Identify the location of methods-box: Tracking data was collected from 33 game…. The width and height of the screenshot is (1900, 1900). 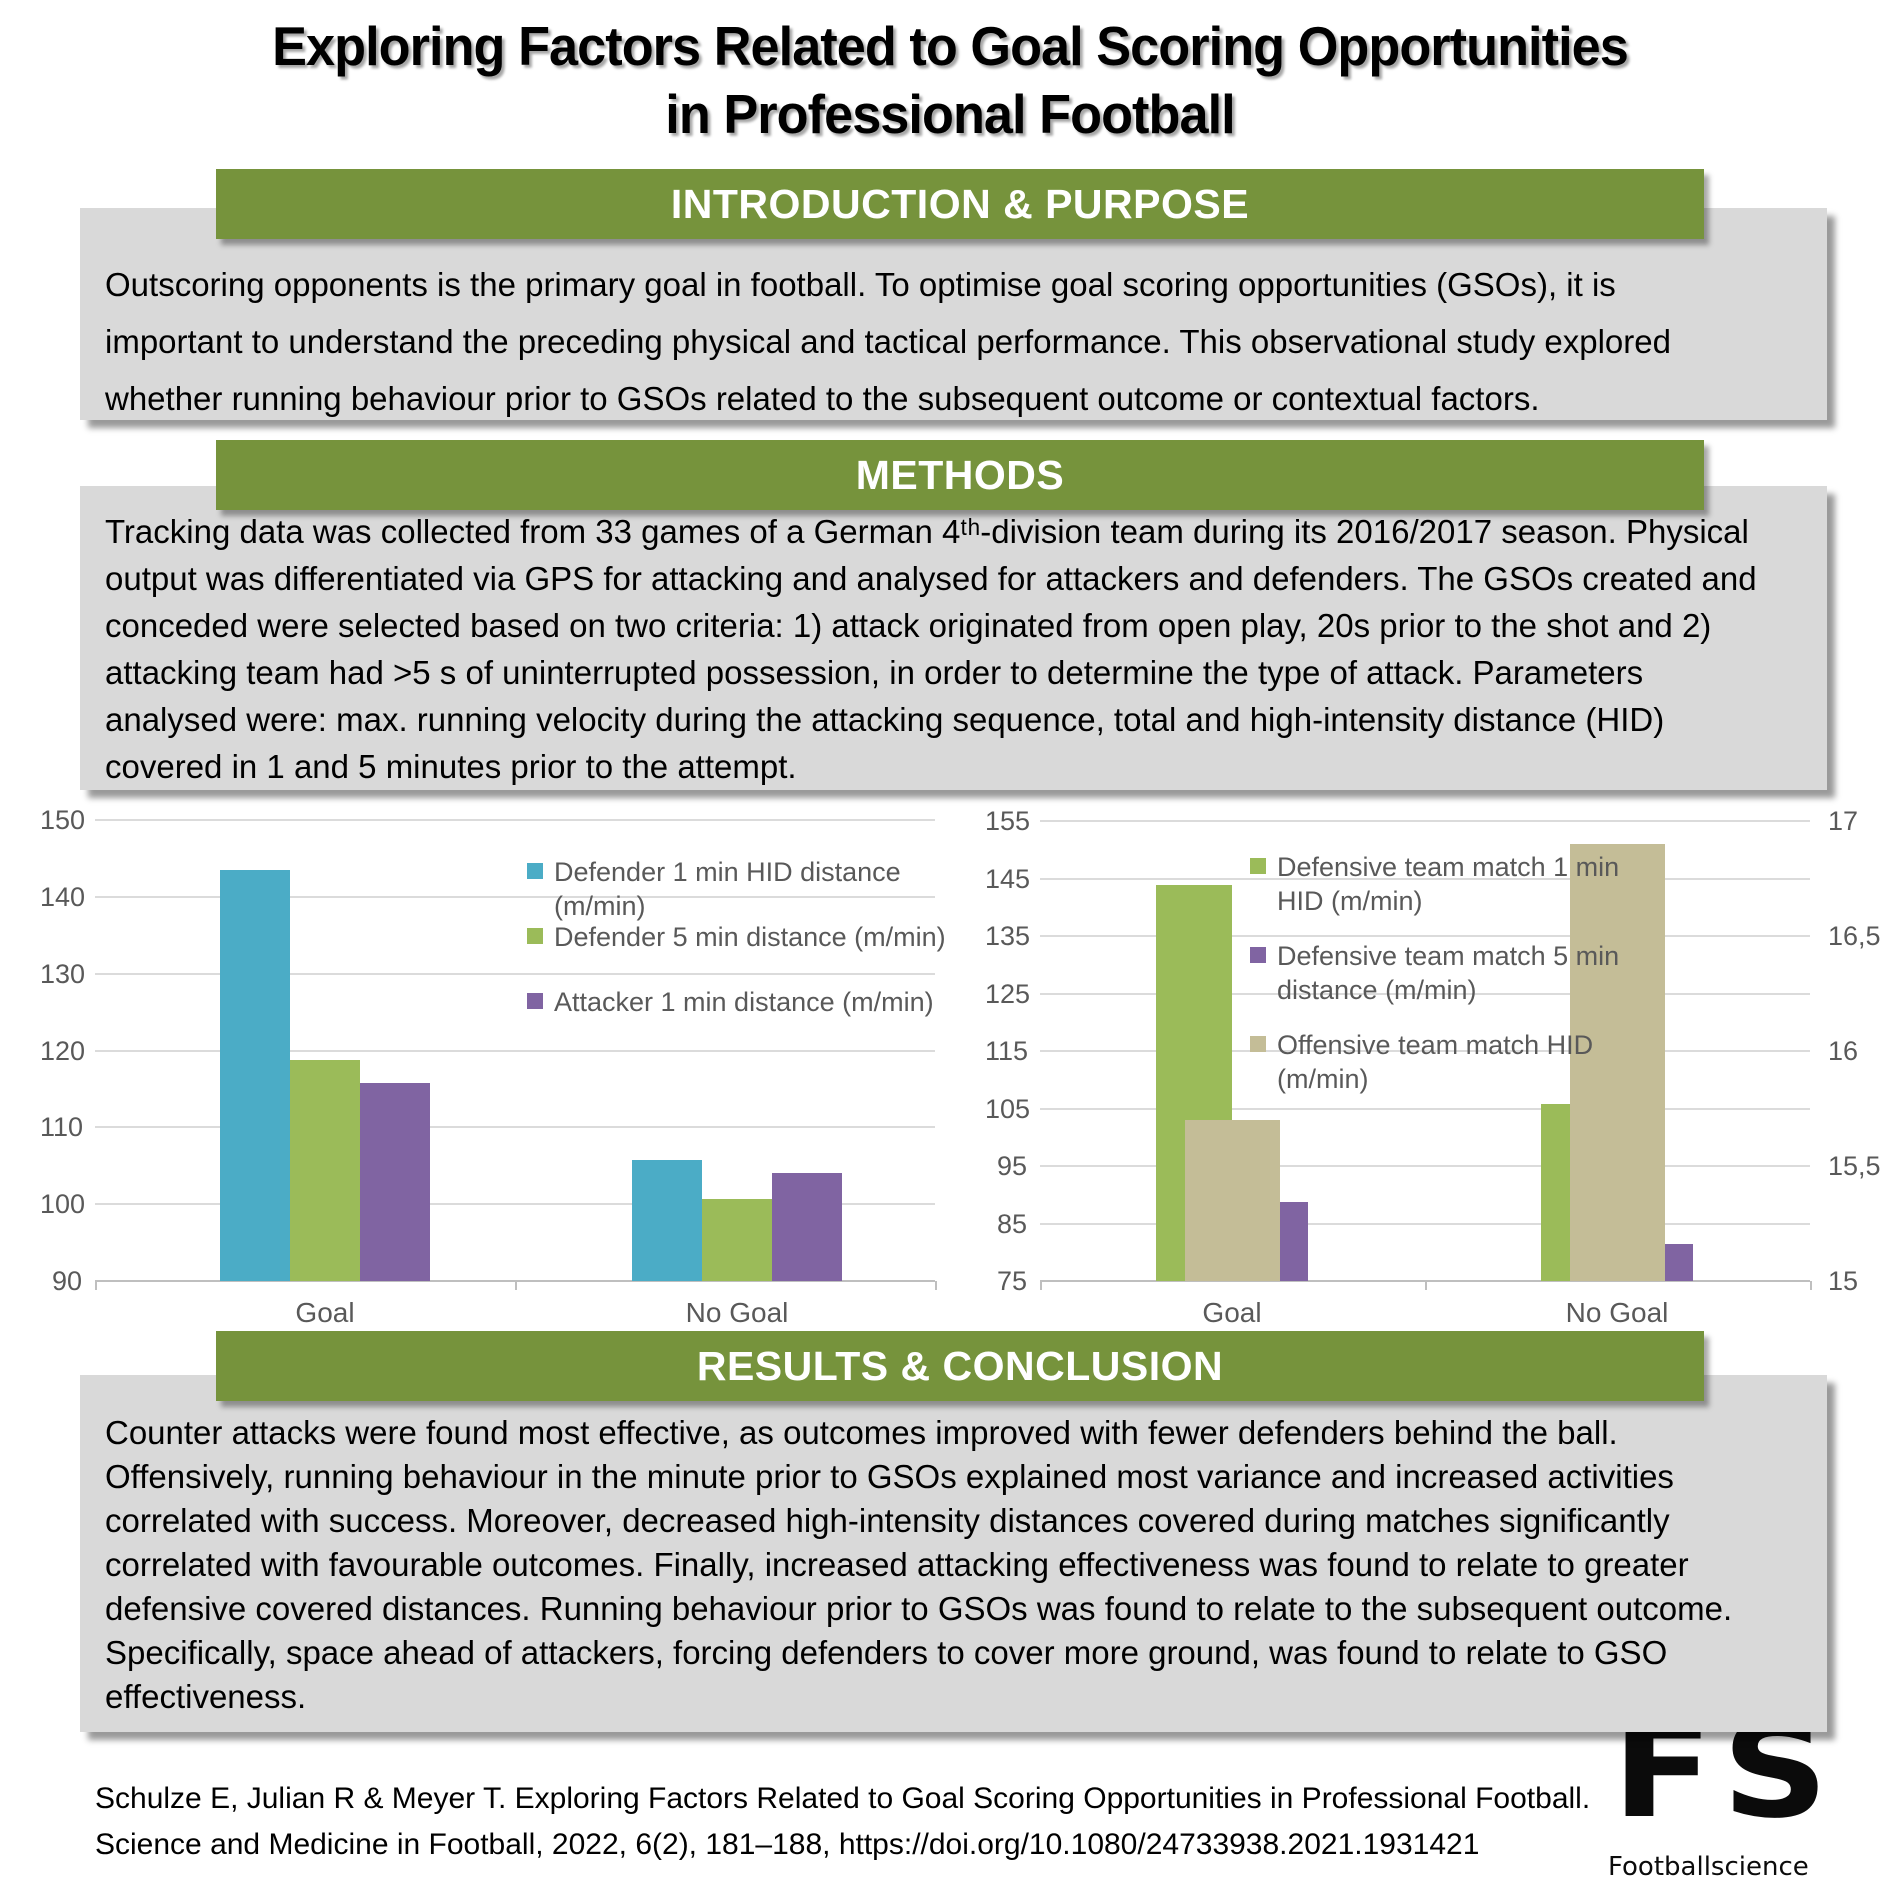
(953, 638).